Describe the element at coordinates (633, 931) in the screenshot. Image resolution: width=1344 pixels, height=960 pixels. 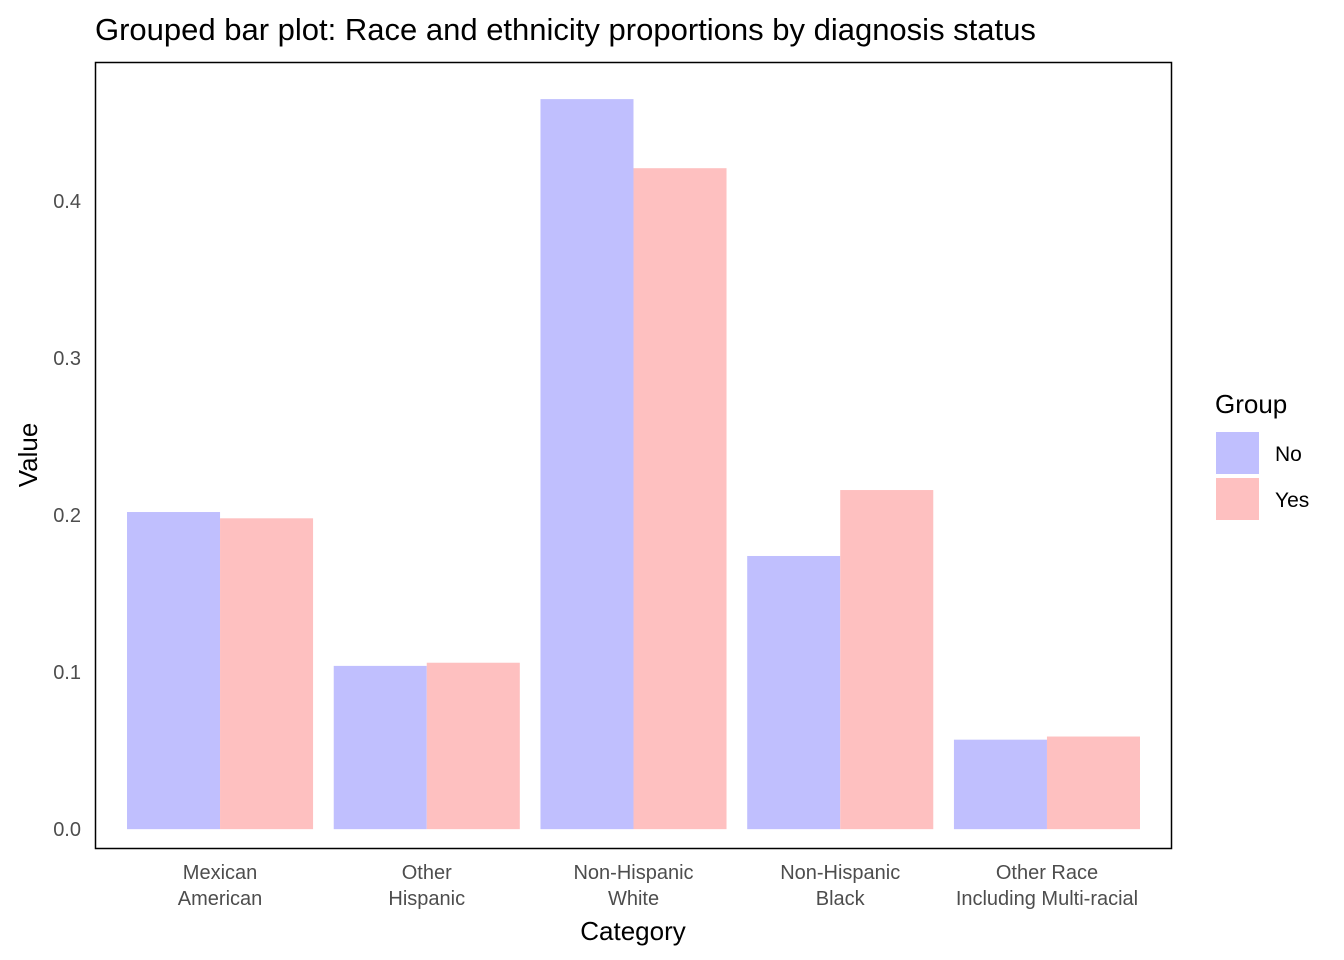
I see `x-axis-title: Category` at that location.